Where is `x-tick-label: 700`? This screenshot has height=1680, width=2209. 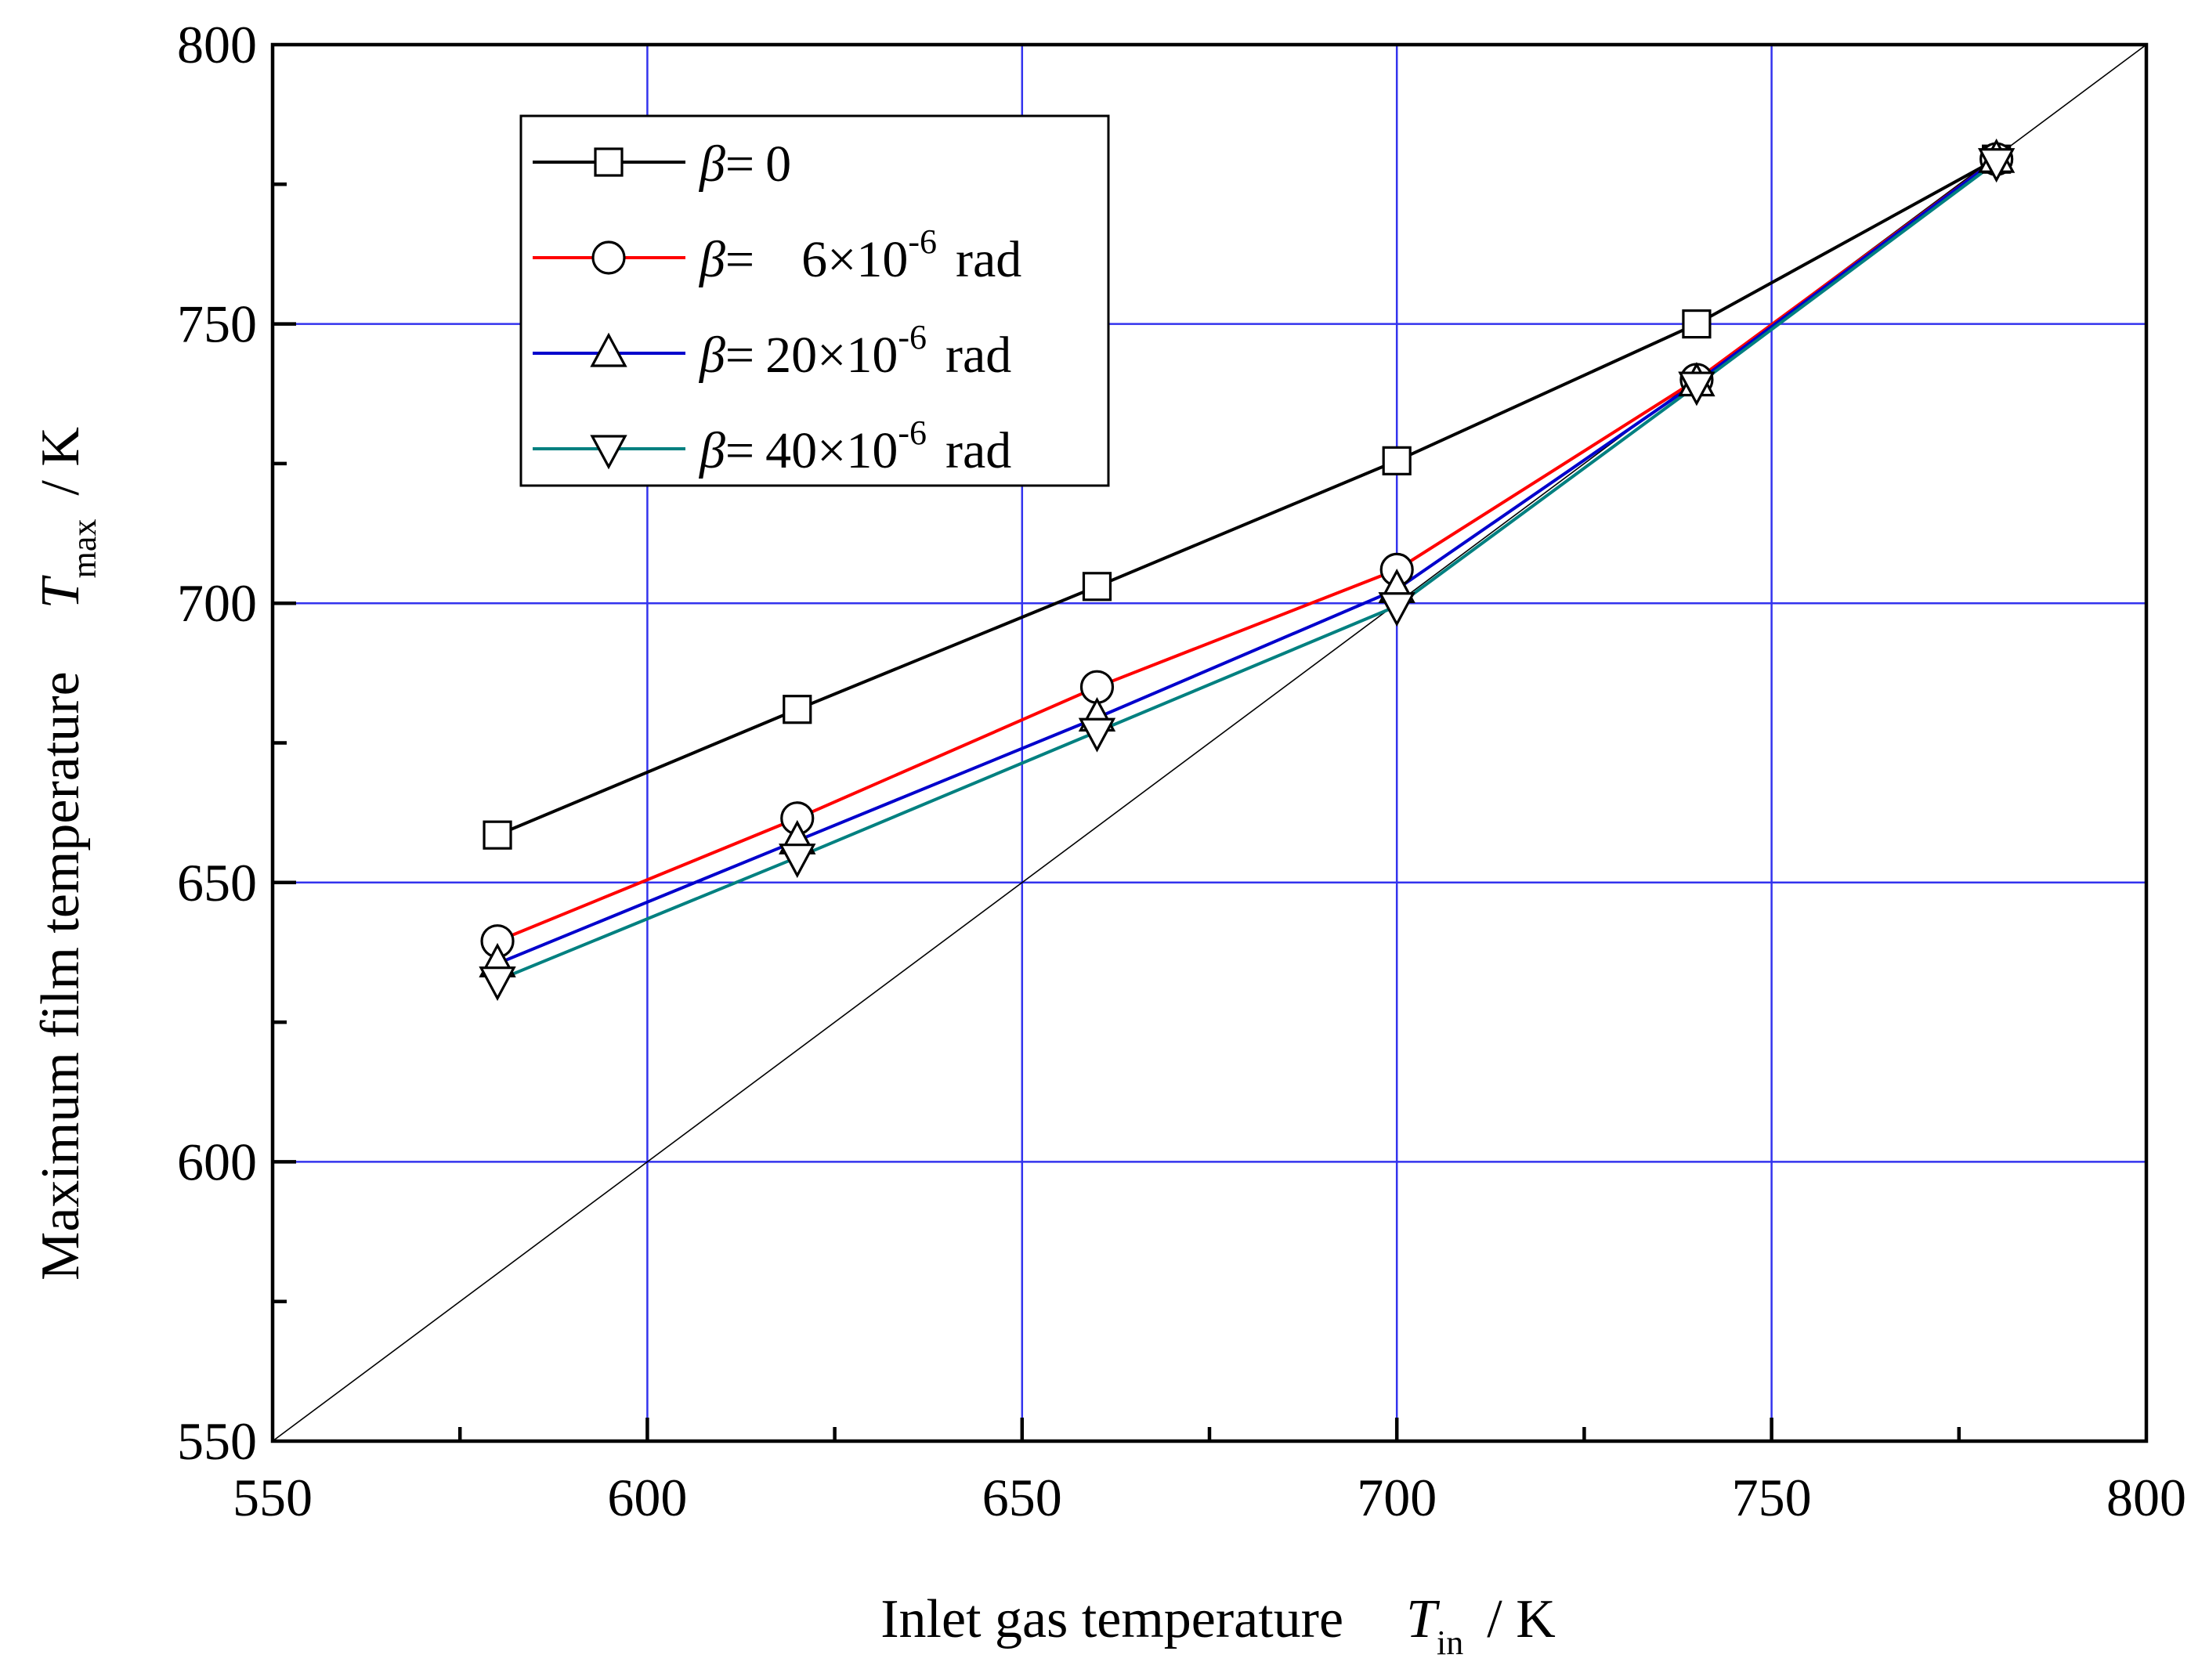
x-tick-label: 700 is located at coordinates (1397, 1497).